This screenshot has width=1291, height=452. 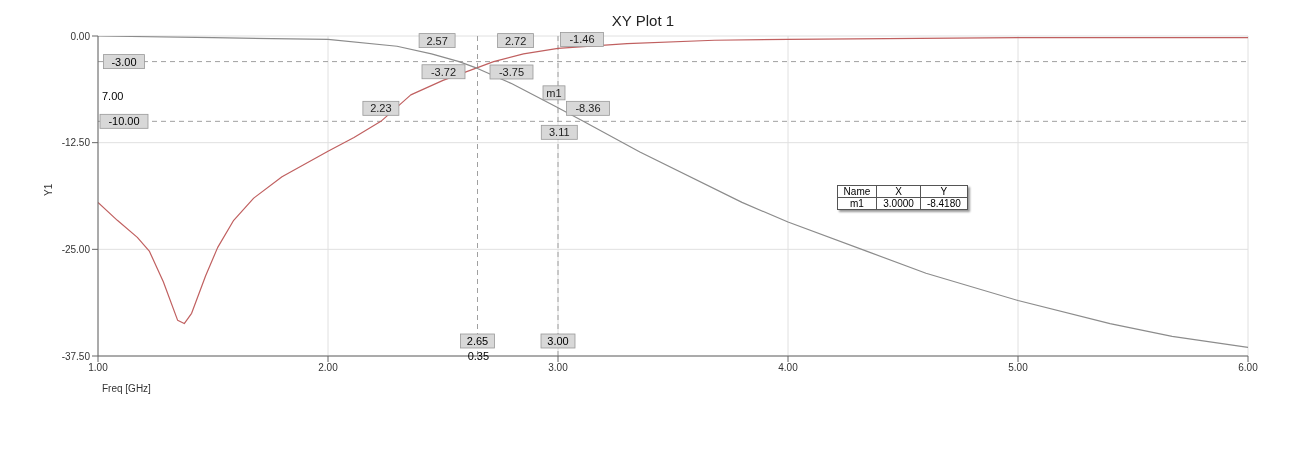 I want to click on y-tick-label: -37.50, so click(x=76, y=356).